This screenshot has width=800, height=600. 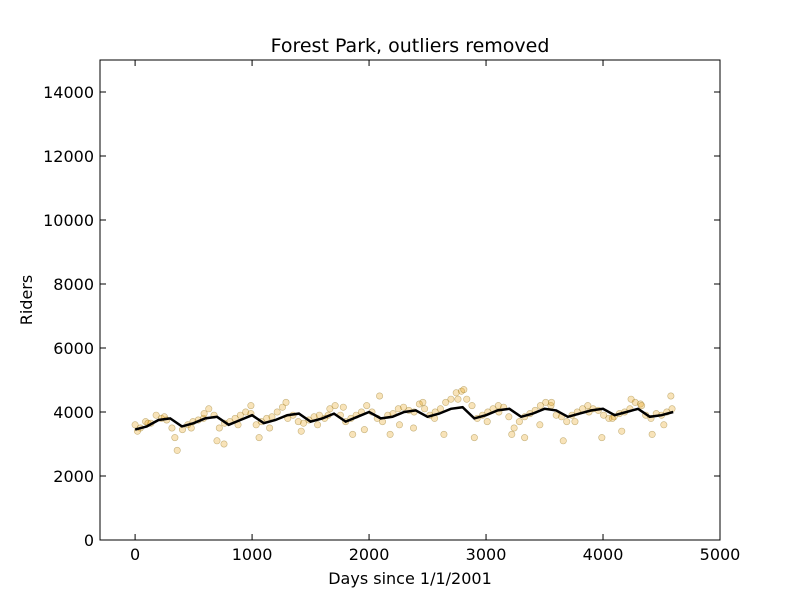 I want to click on x-tick-label: 0, so click(x=135, y=554).